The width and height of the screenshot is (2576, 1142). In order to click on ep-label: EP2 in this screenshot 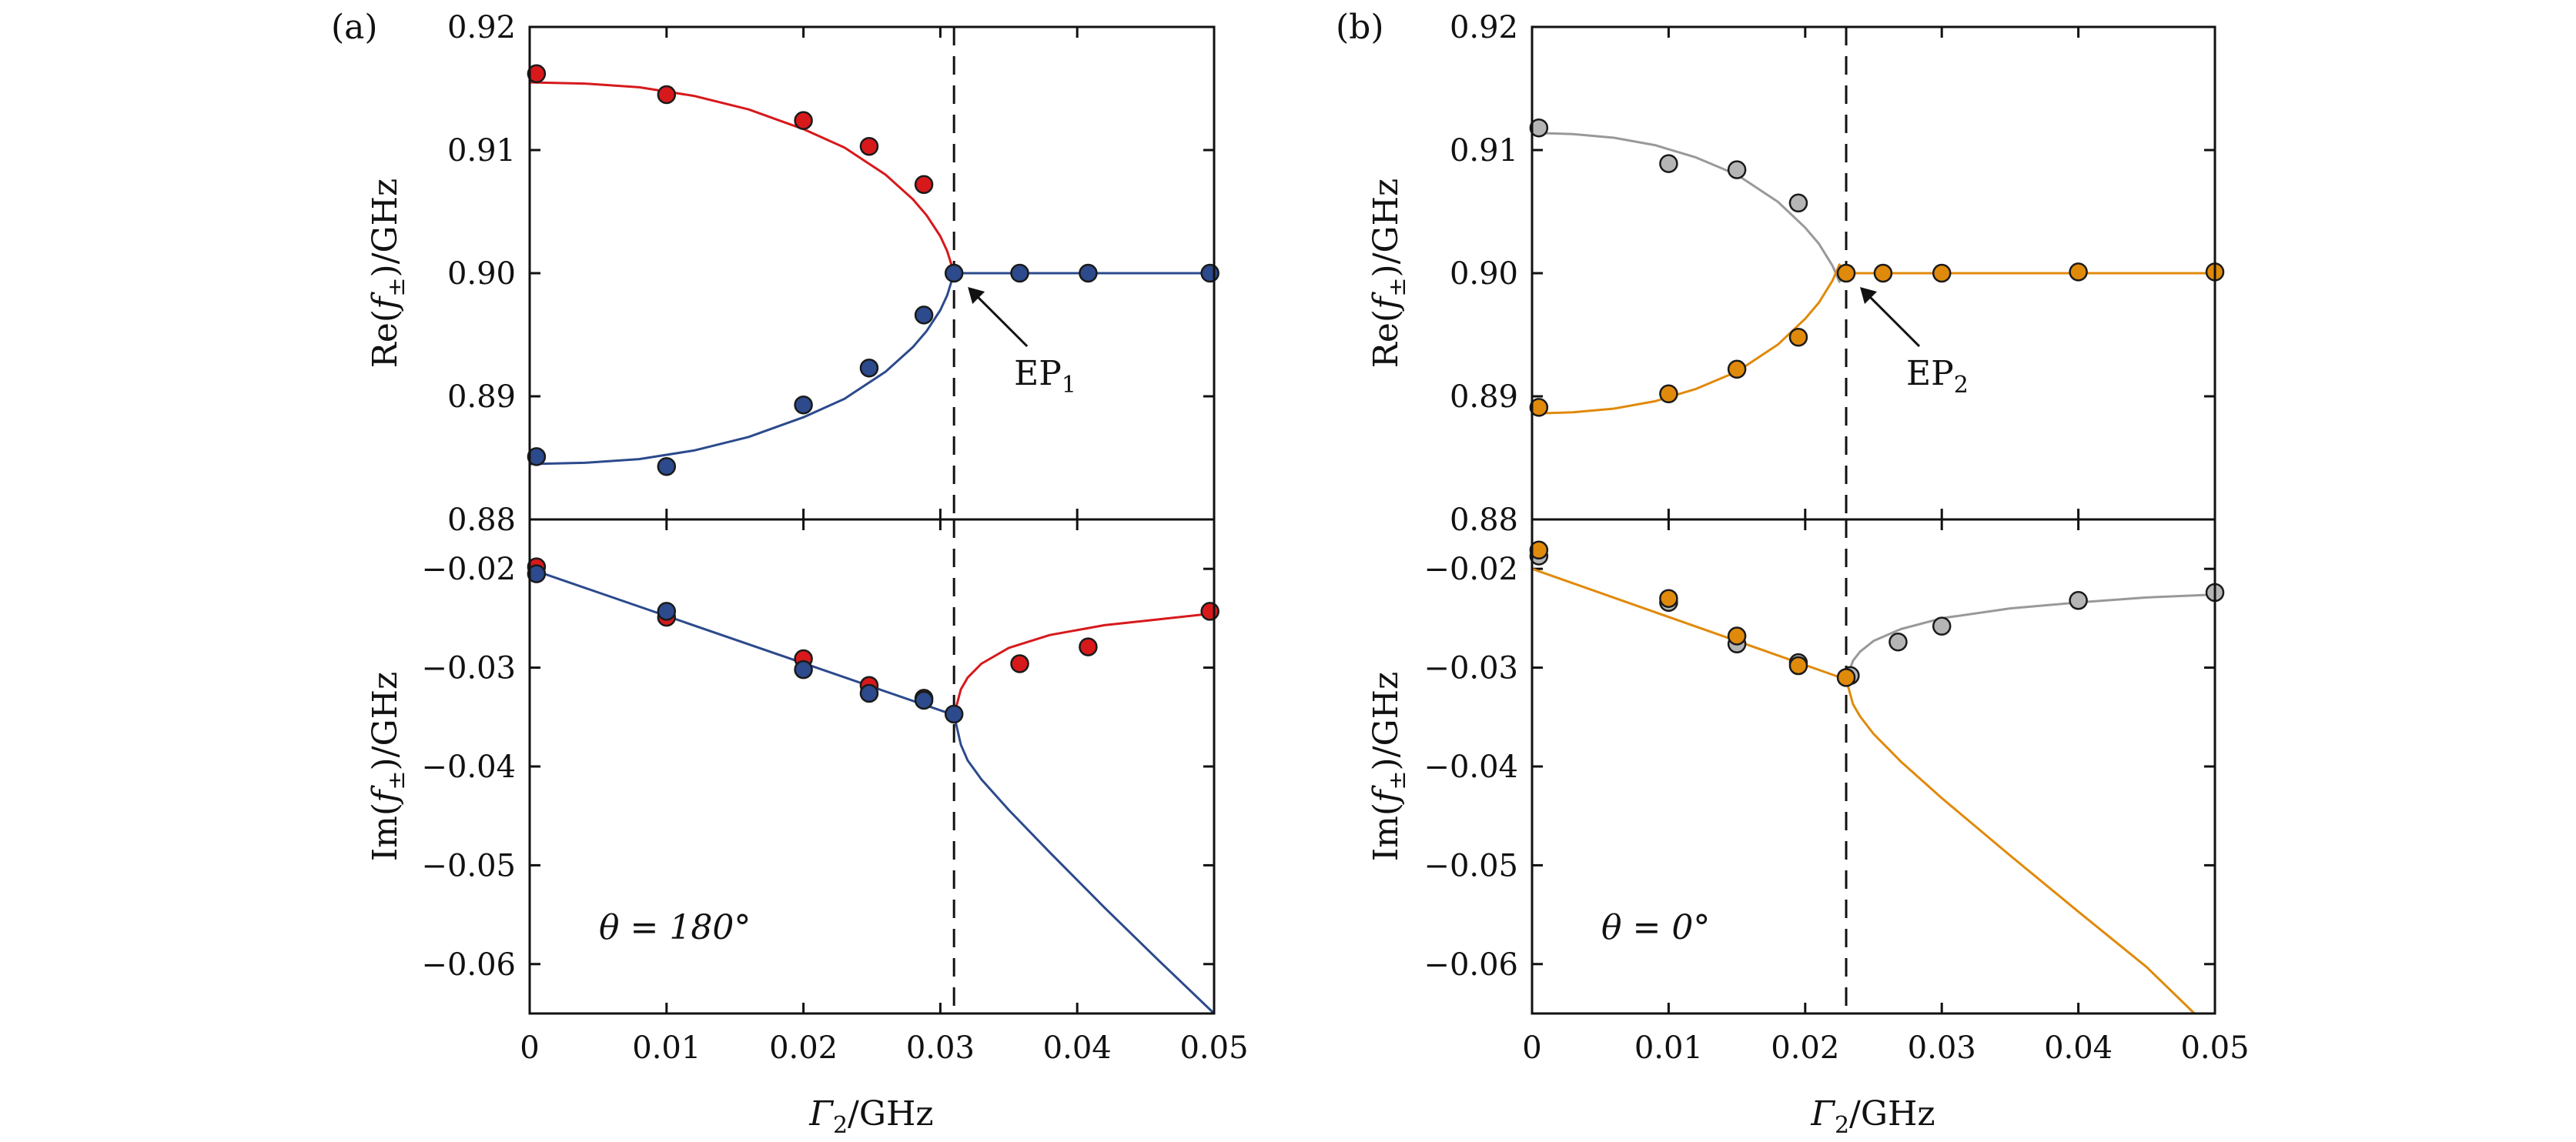, I will do `click(1937, 377)`.